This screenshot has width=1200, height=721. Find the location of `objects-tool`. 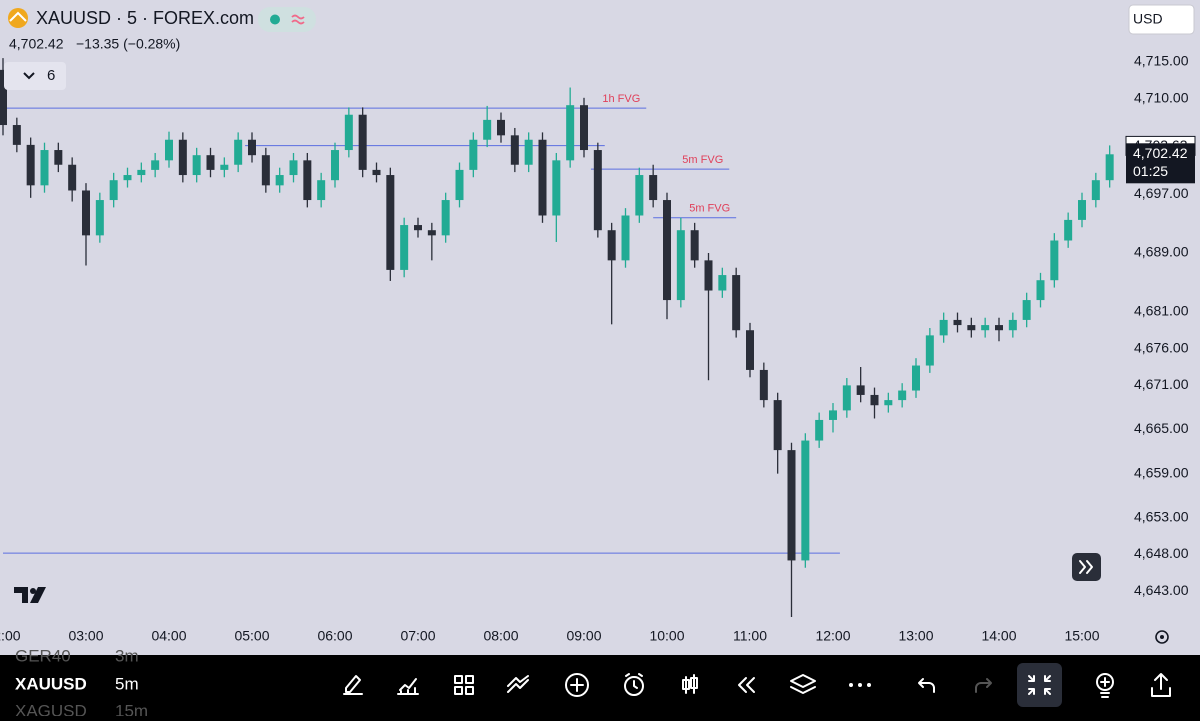

objects-tool is located at coordinates (803, 684).